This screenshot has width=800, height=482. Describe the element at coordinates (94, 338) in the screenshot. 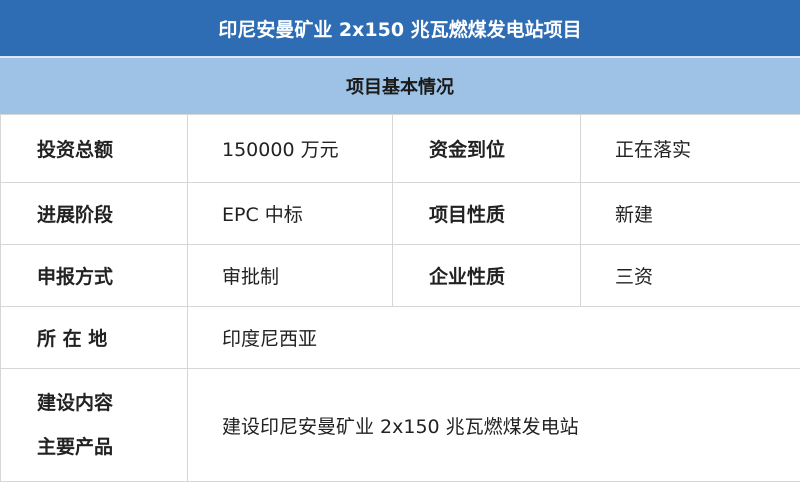

I see `label-location: 所 在 地` at that location.